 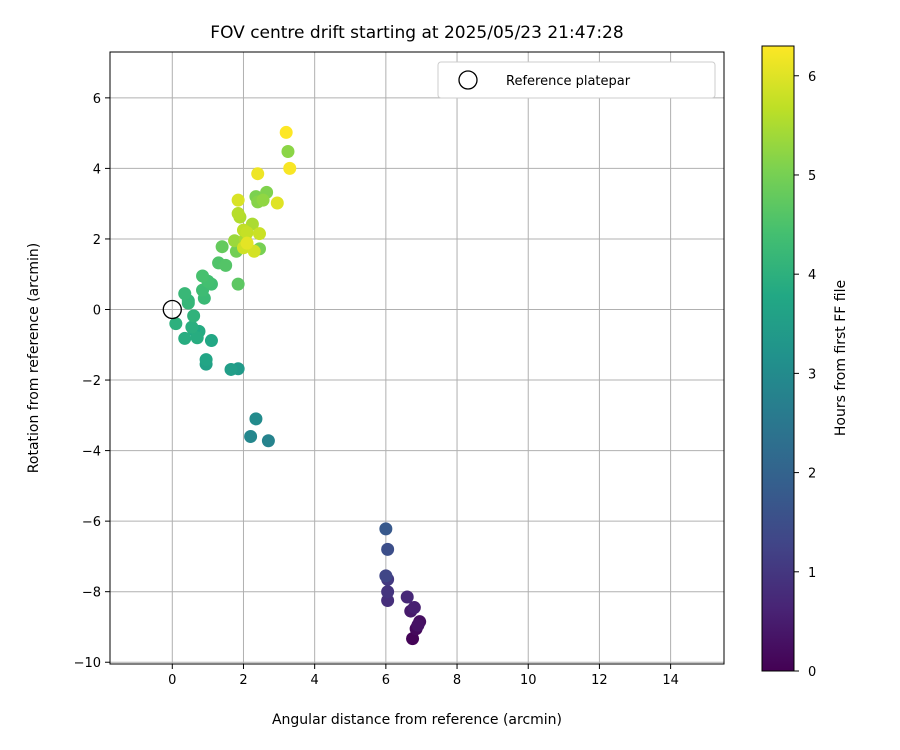 What do you see at coordinates (528, 680) in the screenshot?
I see `x-tick-label: 10` at bounding box center [528, 680].